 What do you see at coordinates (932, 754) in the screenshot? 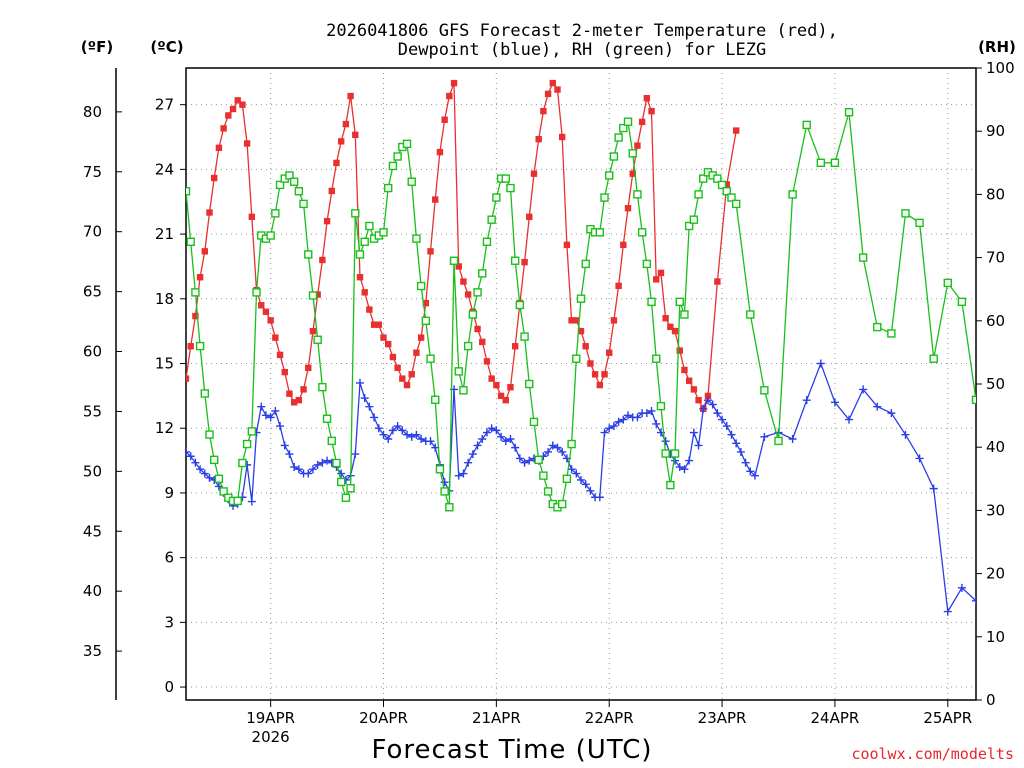
I see `credit-link: coolwx.com/modelts` at bounding box center [932, 754].